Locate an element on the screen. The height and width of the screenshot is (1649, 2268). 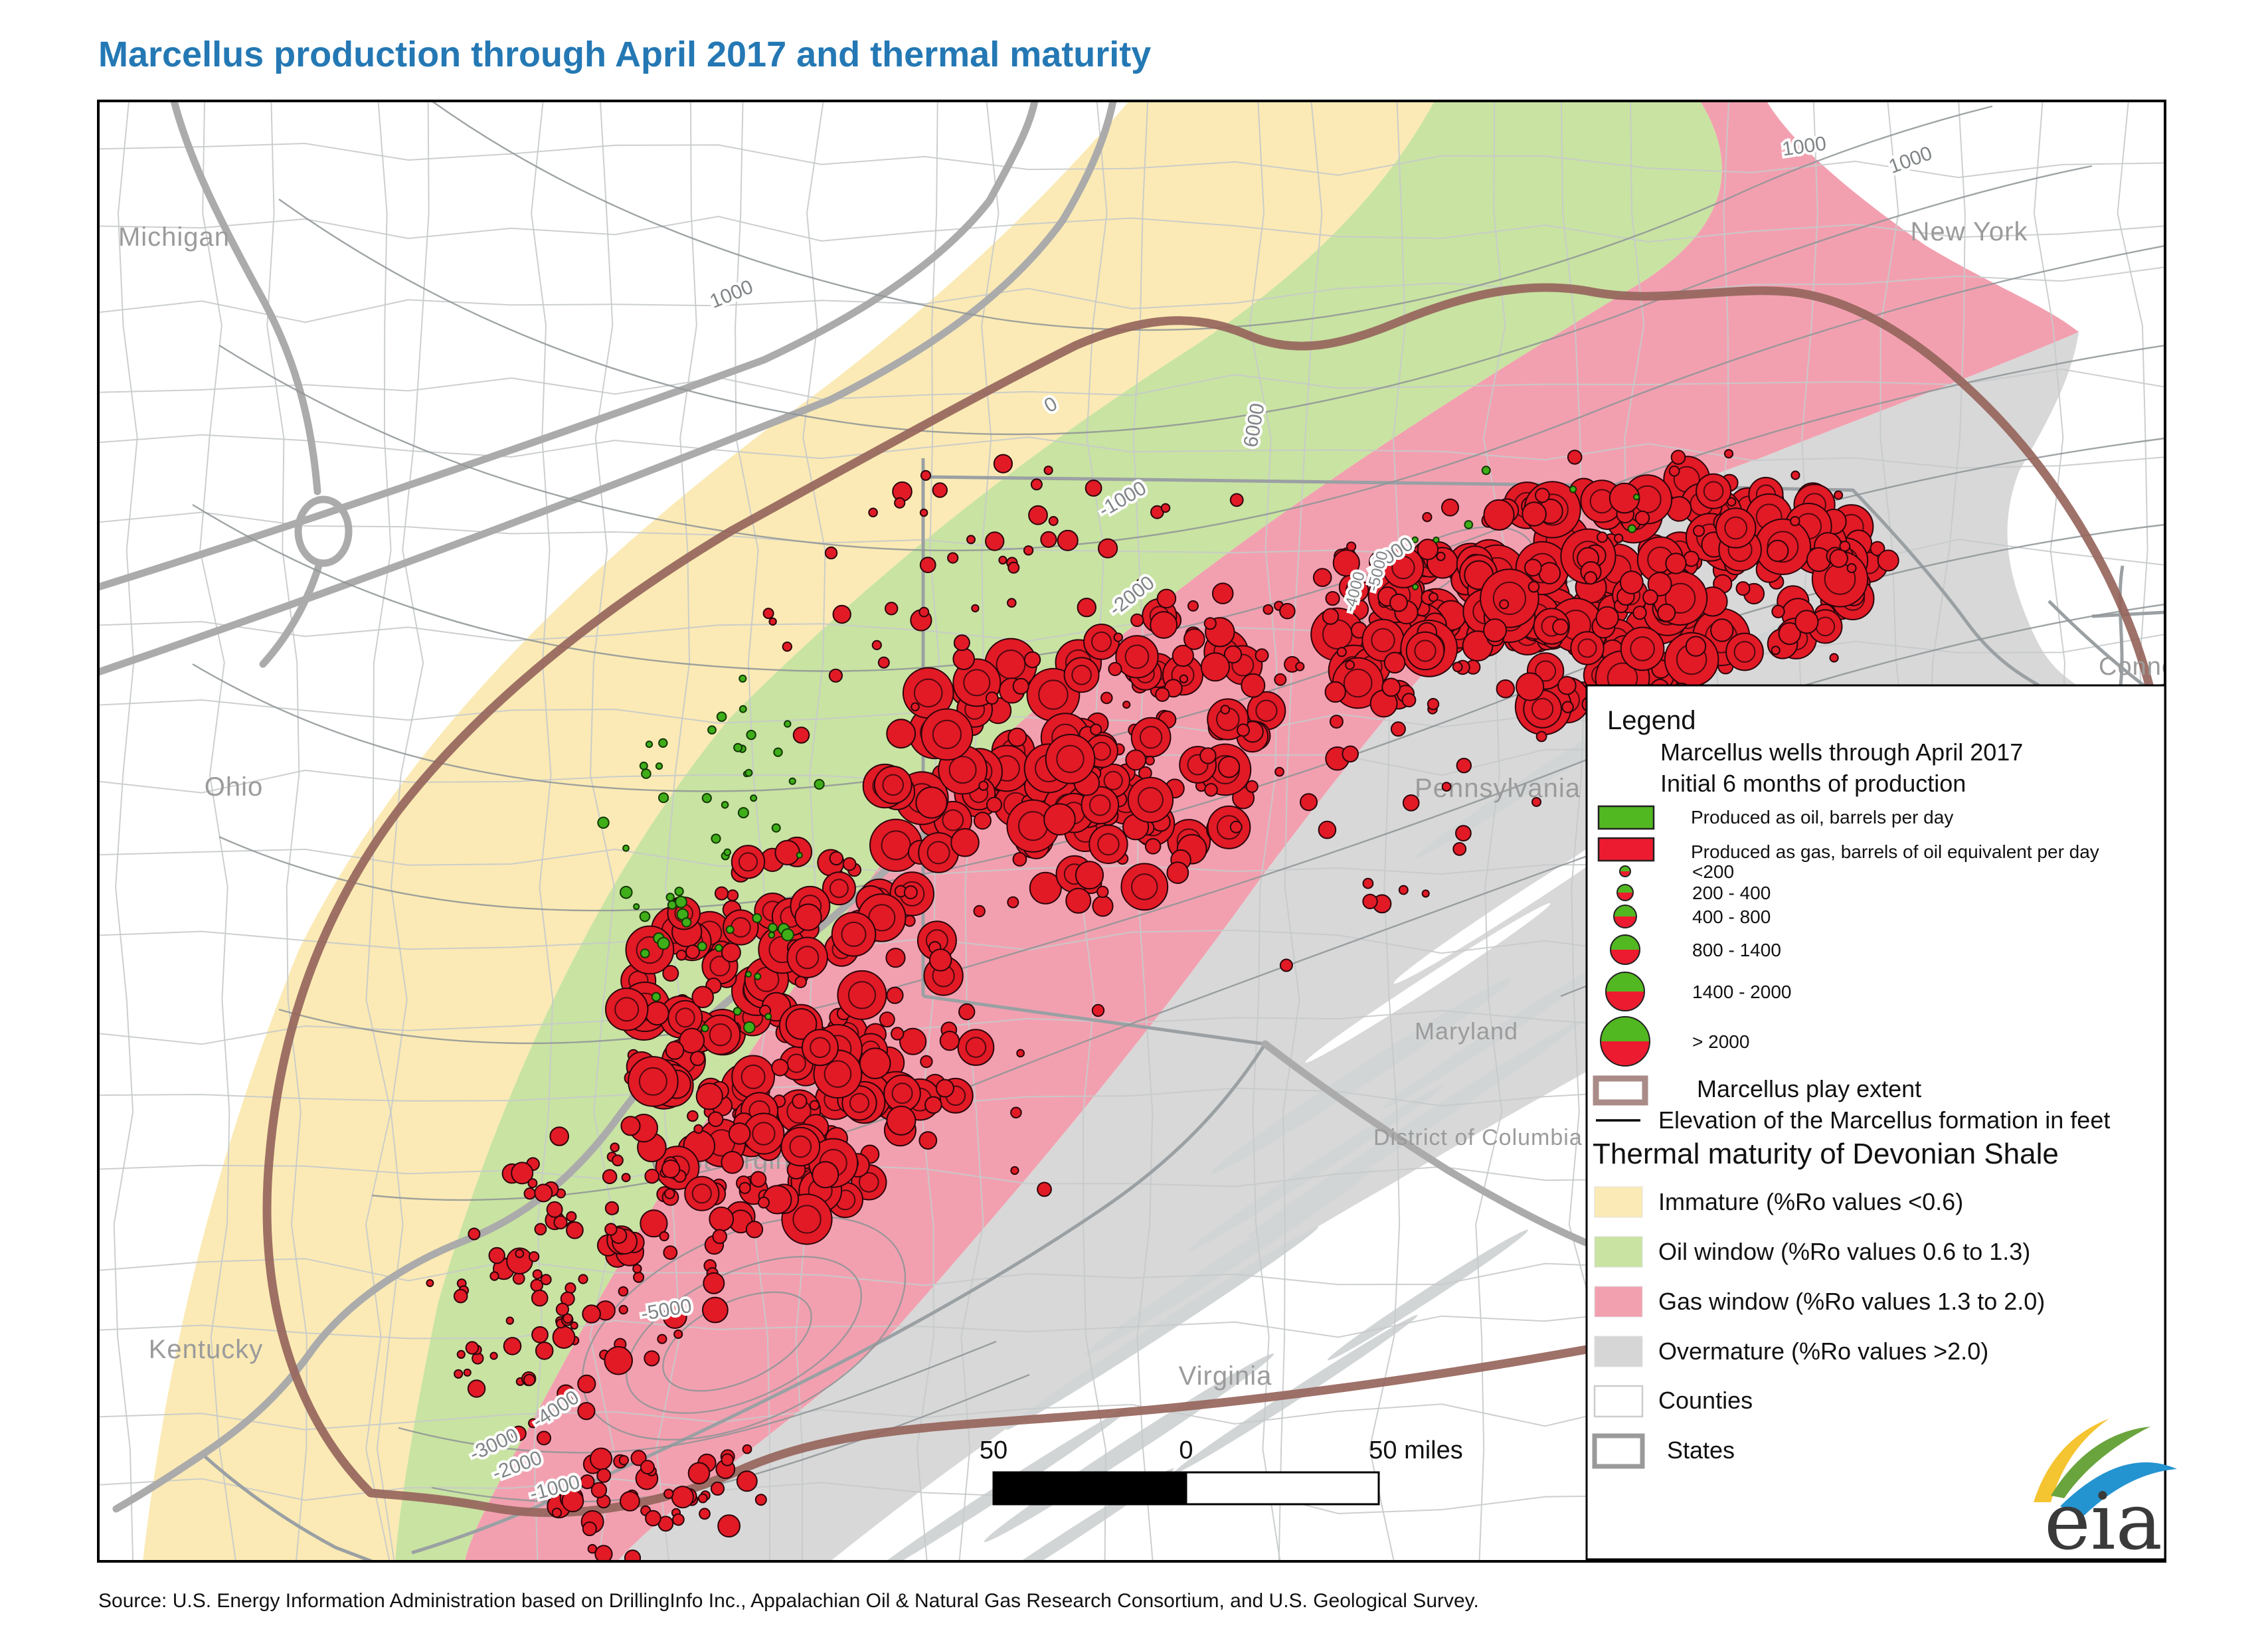
scale-left-label: 50 is located at coordinates (993, 1450).